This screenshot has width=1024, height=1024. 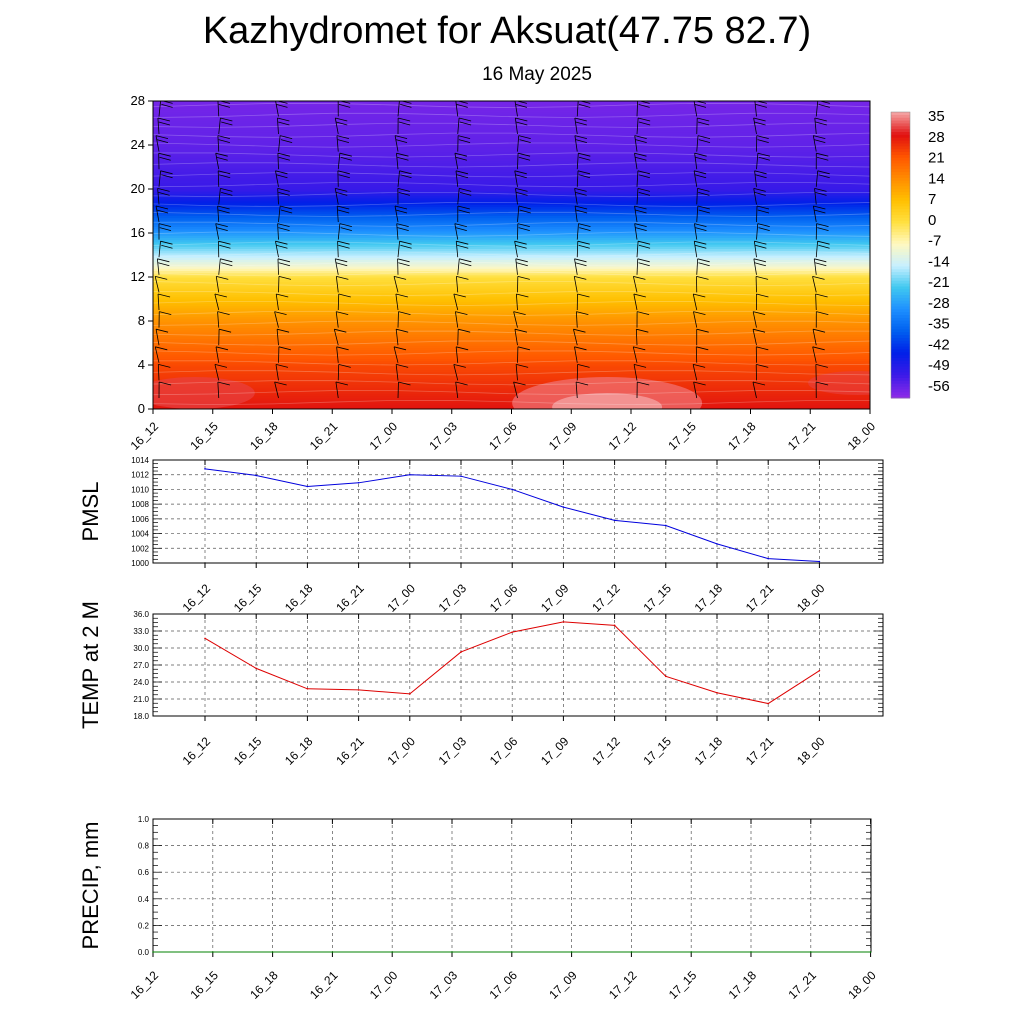 What do you see at coordinates (939, 365) in the screenshot?
I see `colorbar-label: -49` at bounding box center [939, 365].